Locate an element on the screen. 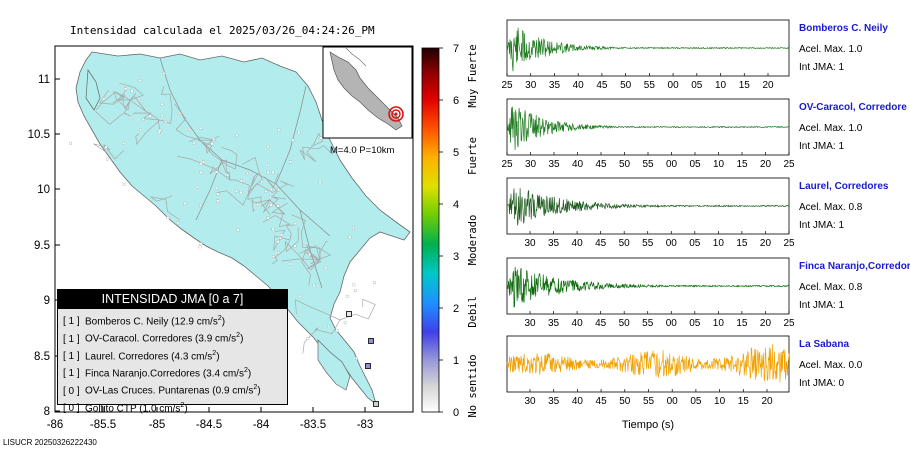 The image size is (910, 465). time-tick-label: 50 is located at coordinates (625, 323).